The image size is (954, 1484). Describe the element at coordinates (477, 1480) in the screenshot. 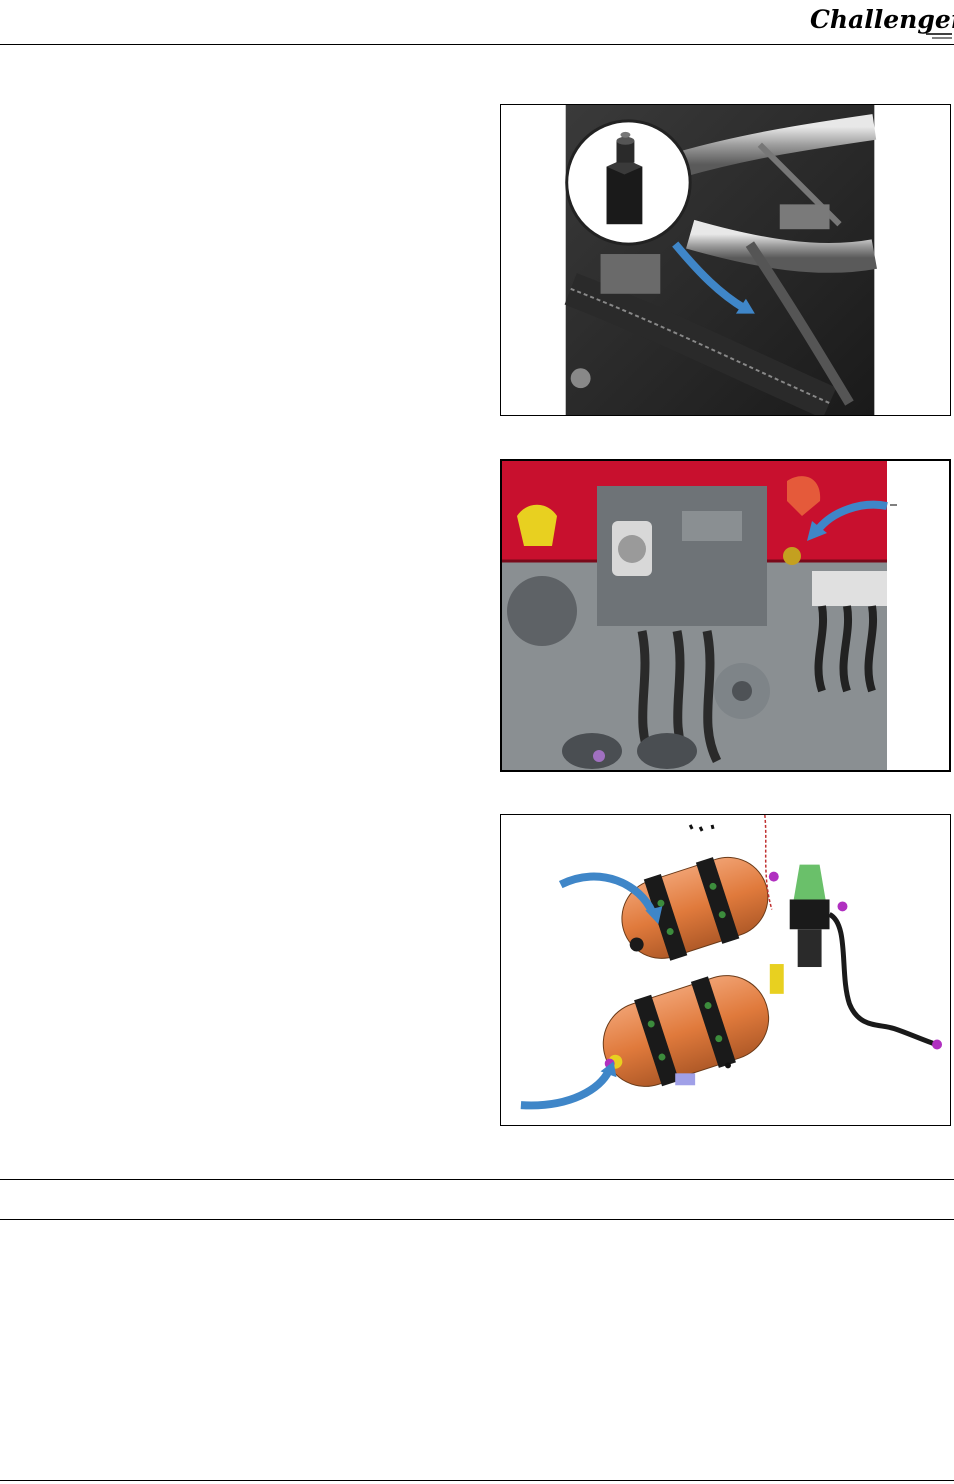

I see `footer-rule` at that location.